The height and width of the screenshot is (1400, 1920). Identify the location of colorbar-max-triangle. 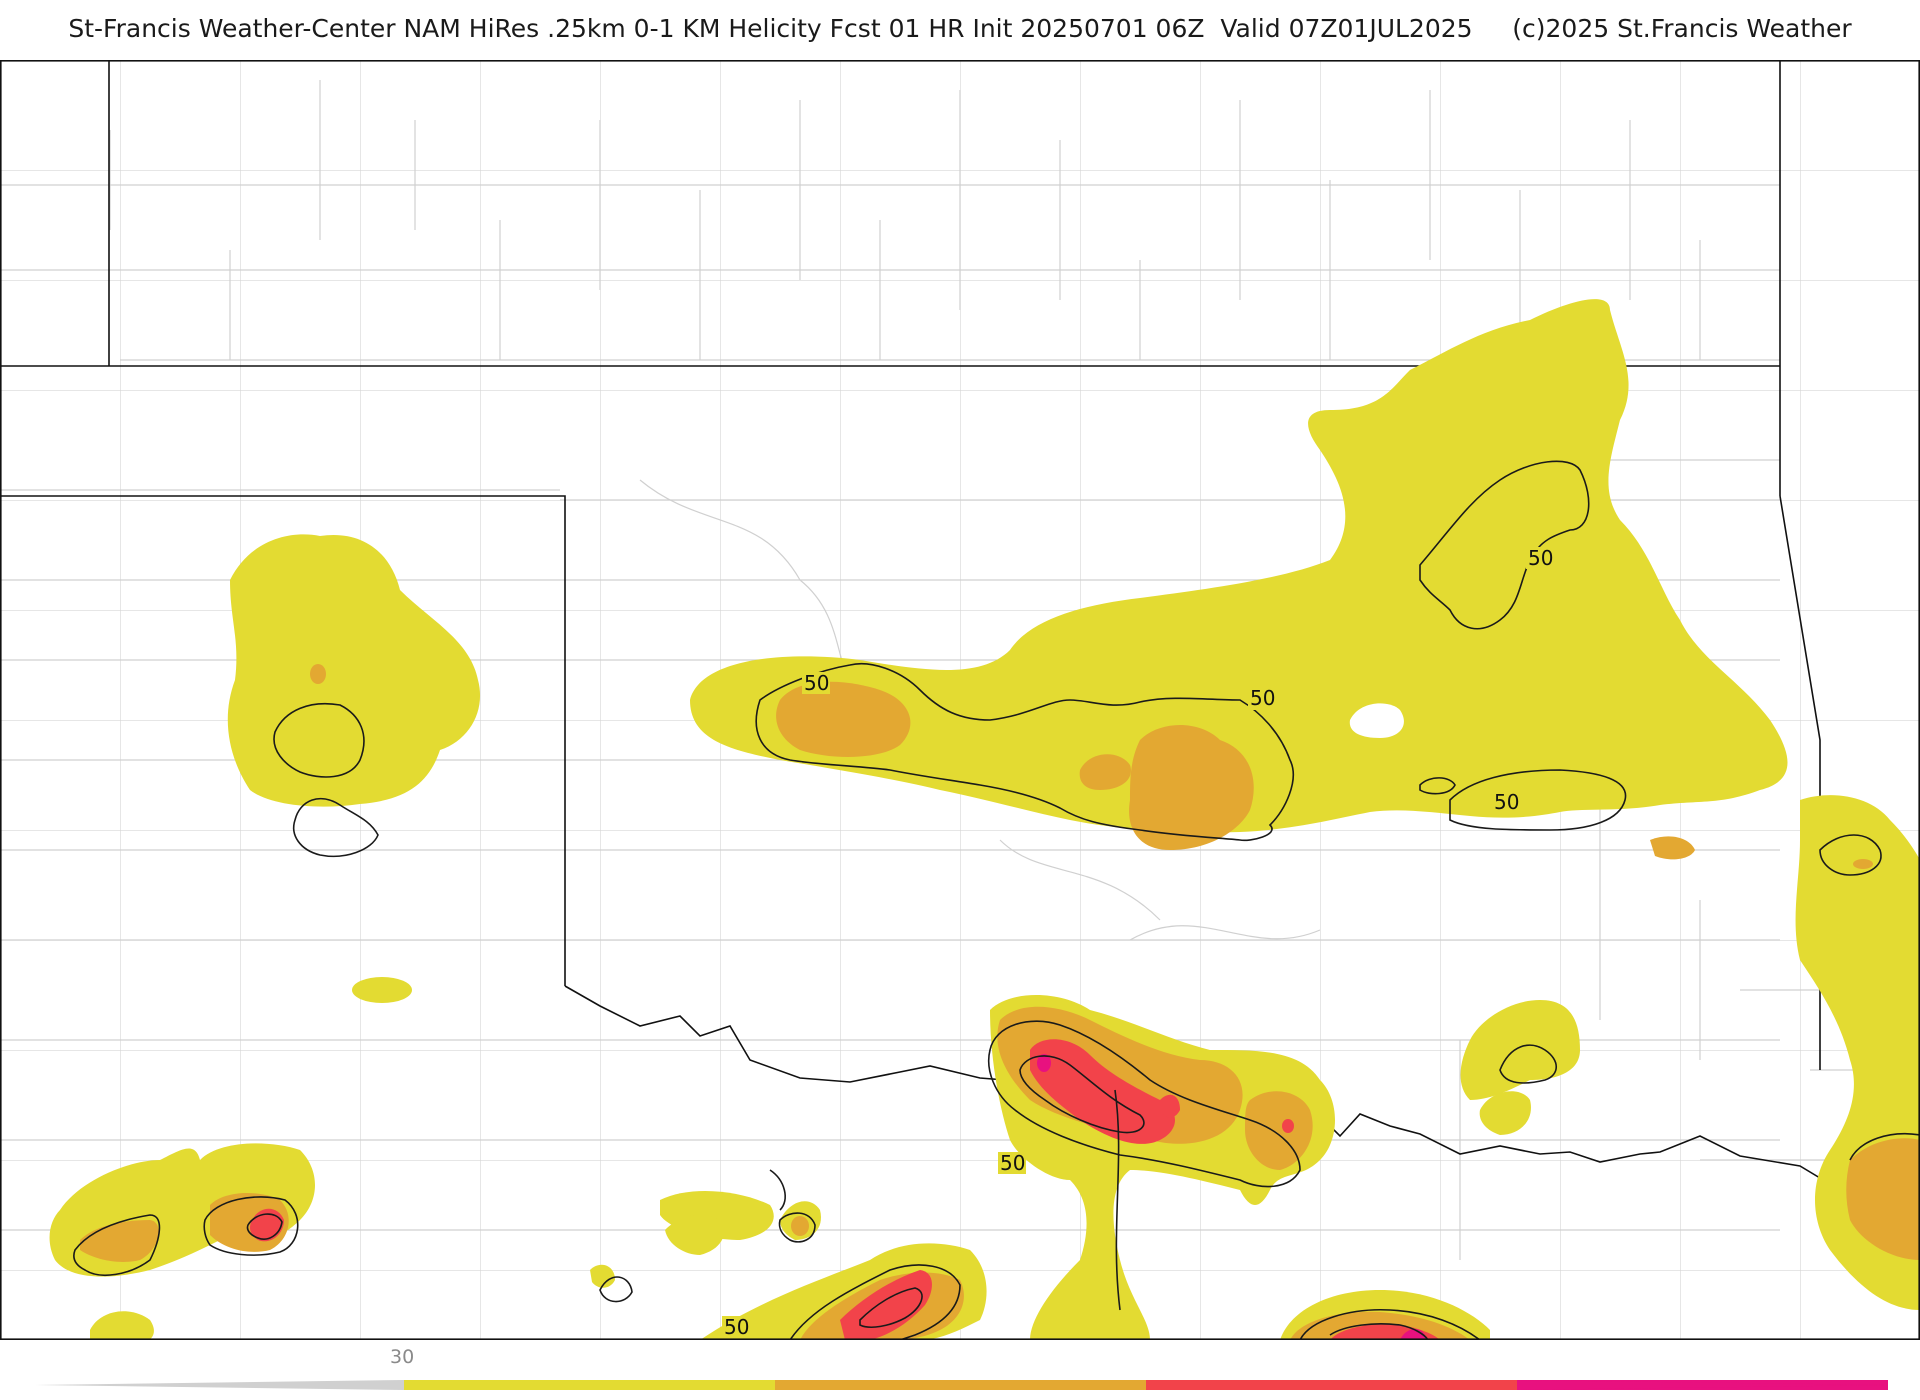
(1701, 1385).